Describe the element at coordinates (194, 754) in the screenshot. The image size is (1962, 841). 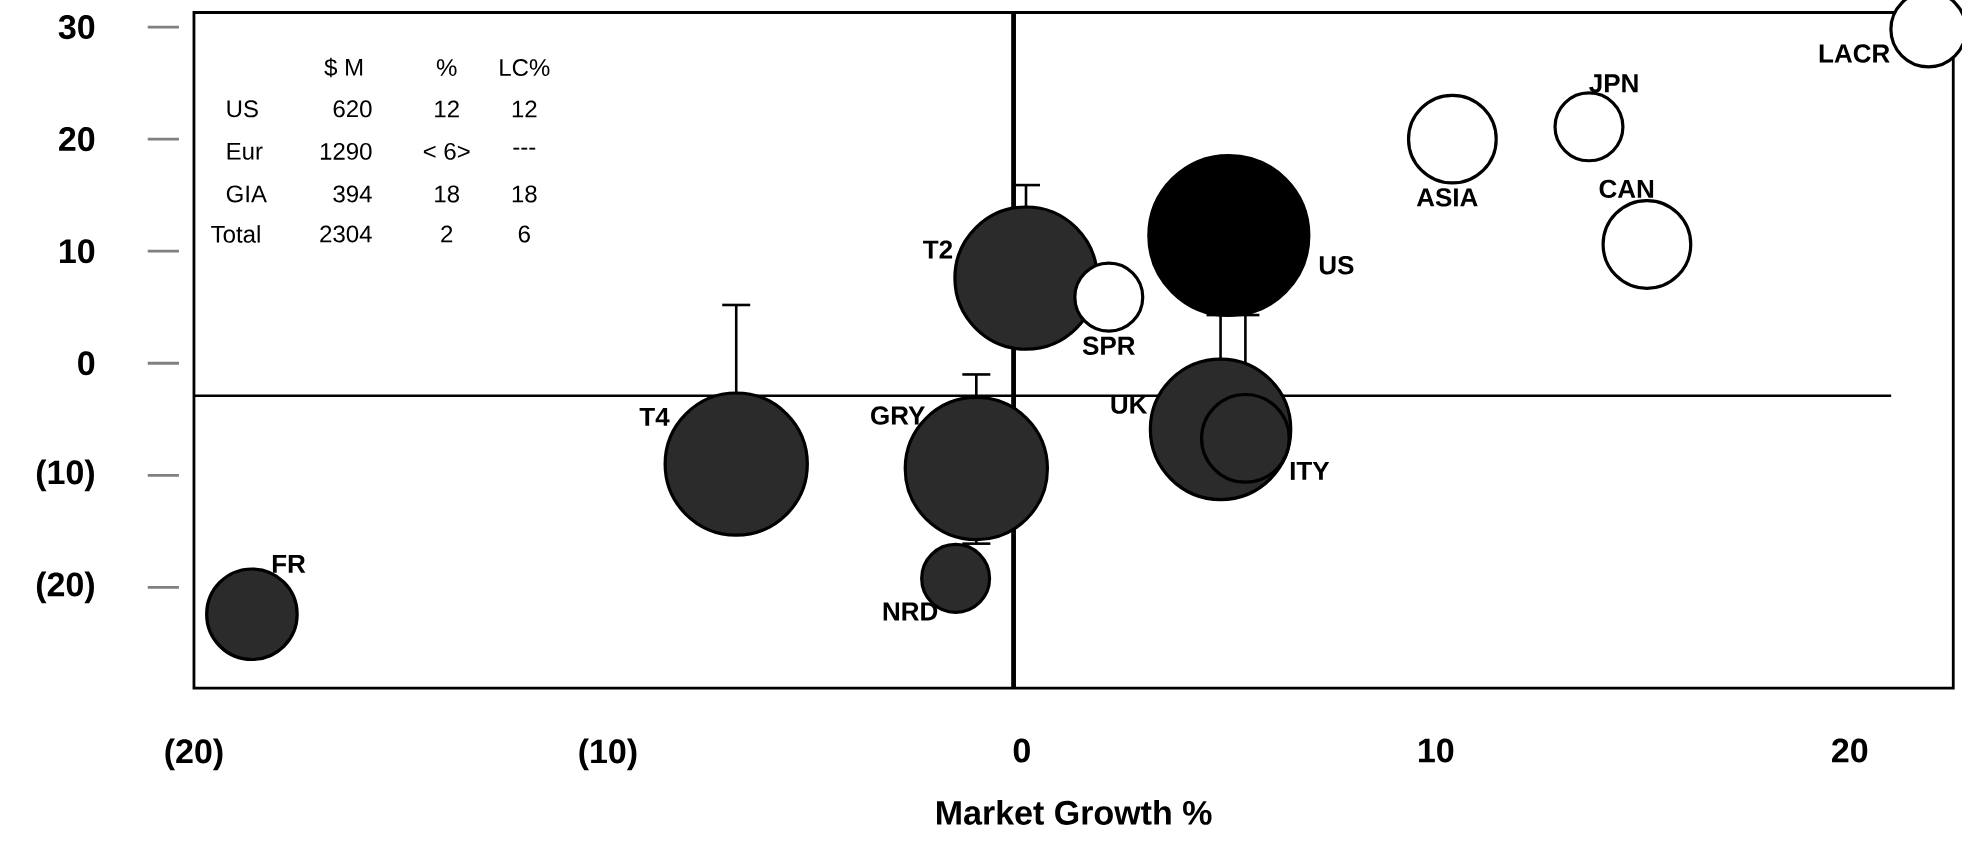
I see `x-tick-label: (20)` at that location.